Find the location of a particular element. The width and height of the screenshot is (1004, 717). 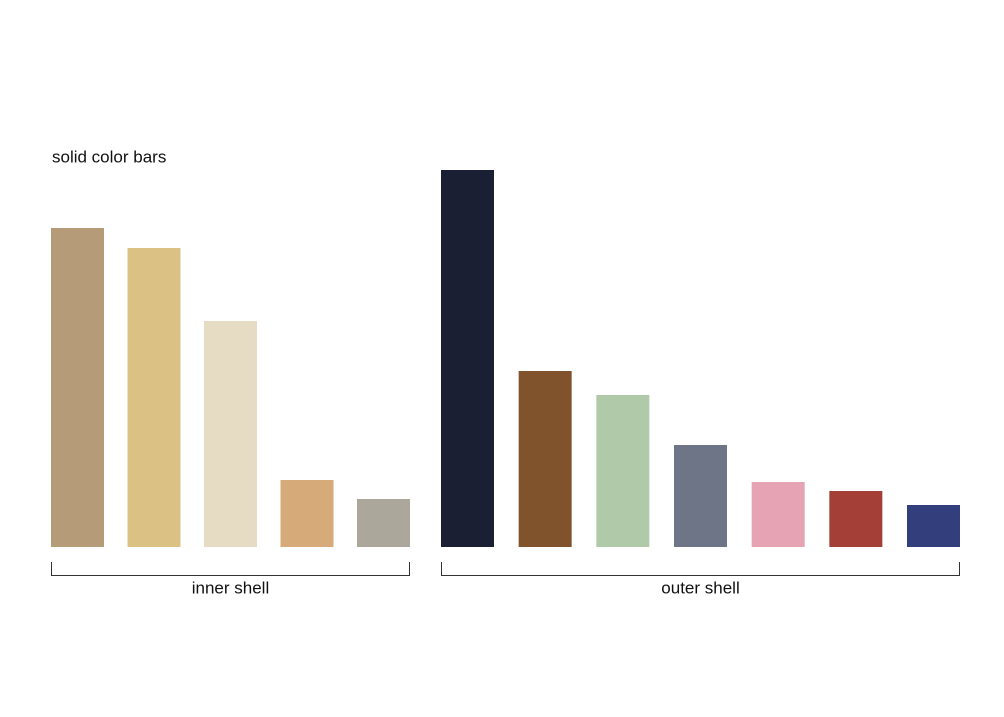

group-label: inner shell is located at coordinates (231, 587).